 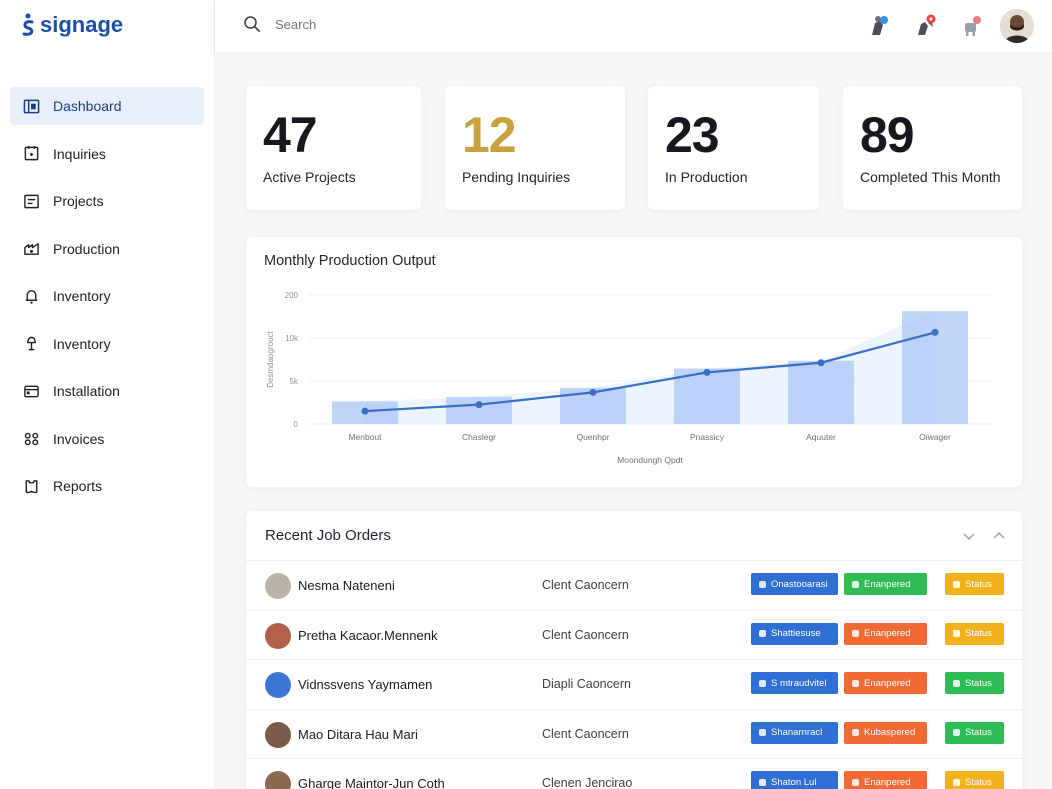 I want to click on search-input, so click(x=425, y=24).